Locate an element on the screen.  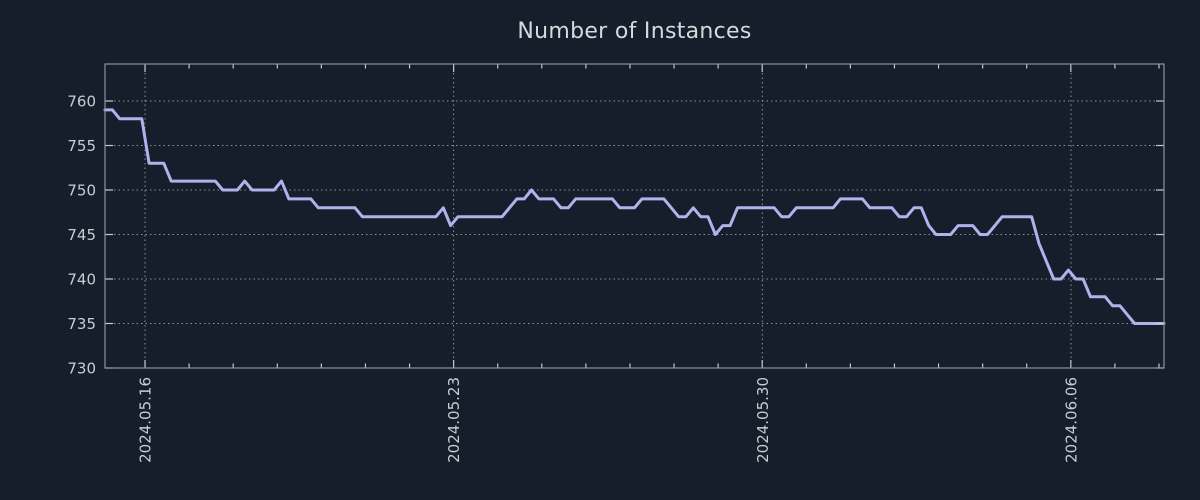
chart-title: Number of Instances is located at coordinates (634, 31).